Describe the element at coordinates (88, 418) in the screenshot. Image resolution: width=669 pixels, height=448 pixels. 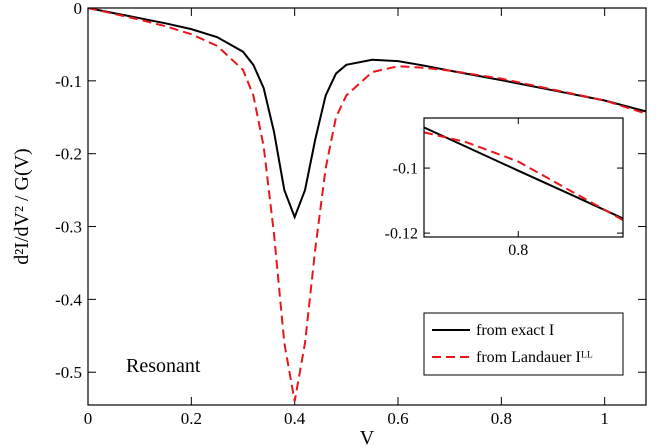
I see `x-tick-label: 0` at that location.